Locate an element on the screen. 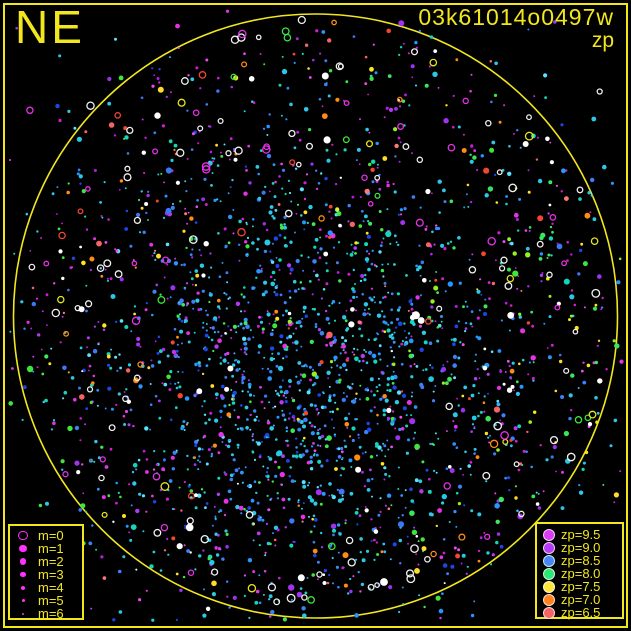  legend-row-zp80: zp=8.0 is located at coordinates (582, 573).